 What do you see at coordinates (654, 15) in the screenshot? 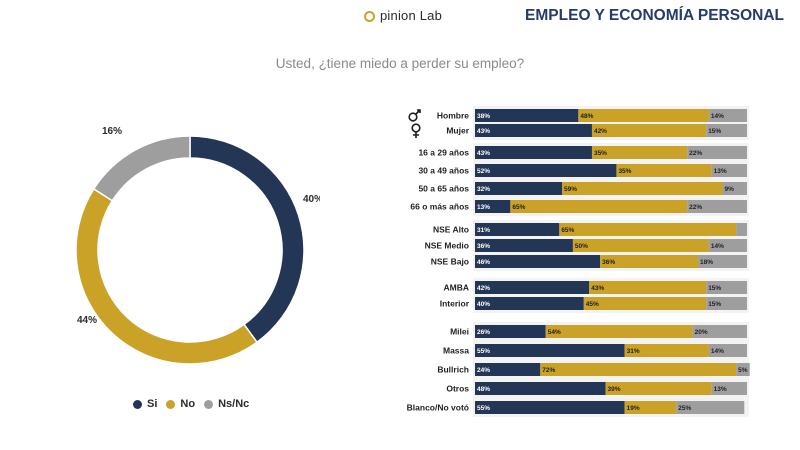
I see `page-title: EMPLEO Y ECONOMÍA PERSONAL` at bounding box center [654, 15].